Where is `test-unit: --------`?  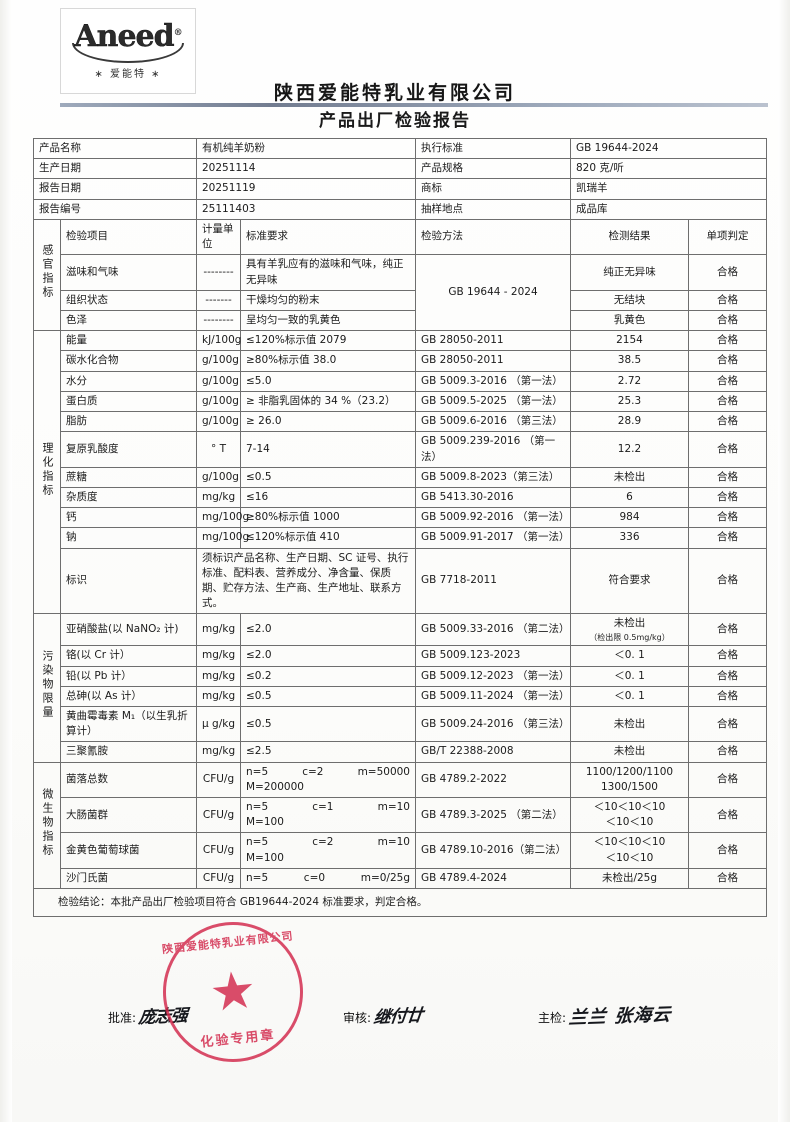
test-unit: -------- is located at coordinates (218, 320).